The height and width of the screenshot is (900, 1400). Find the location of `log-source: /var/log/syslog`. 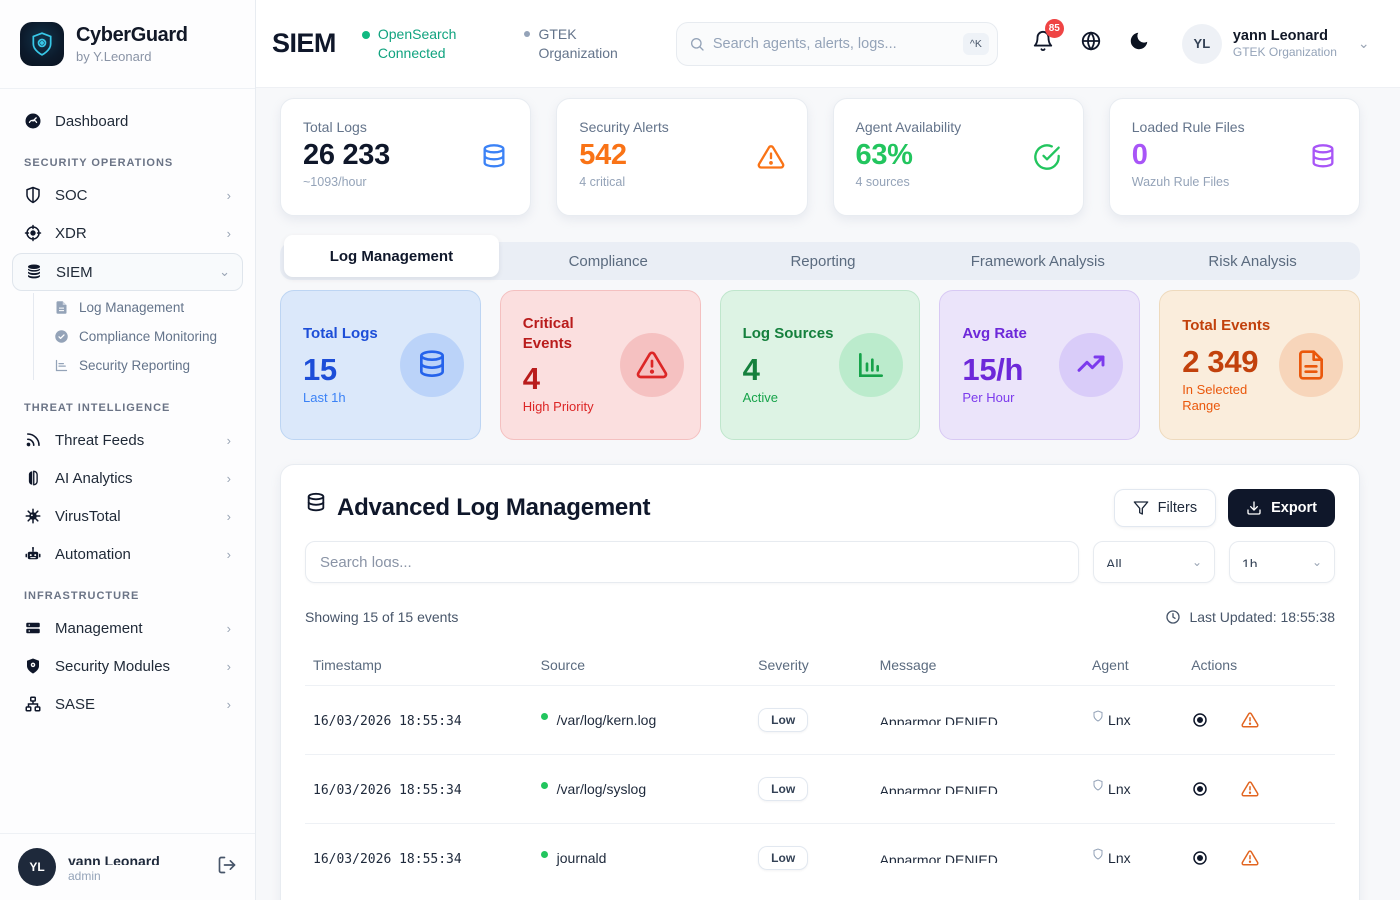

log-source: /var/log/syslog is located at coordinates (601, 789).